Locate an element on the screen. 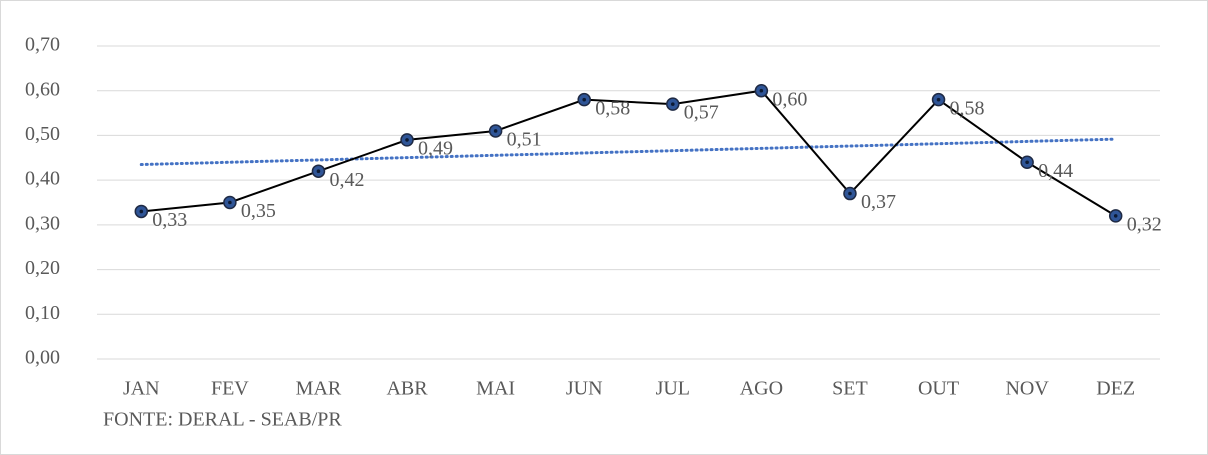  data-label: 0,44 is located at coordinates (1055, 171).